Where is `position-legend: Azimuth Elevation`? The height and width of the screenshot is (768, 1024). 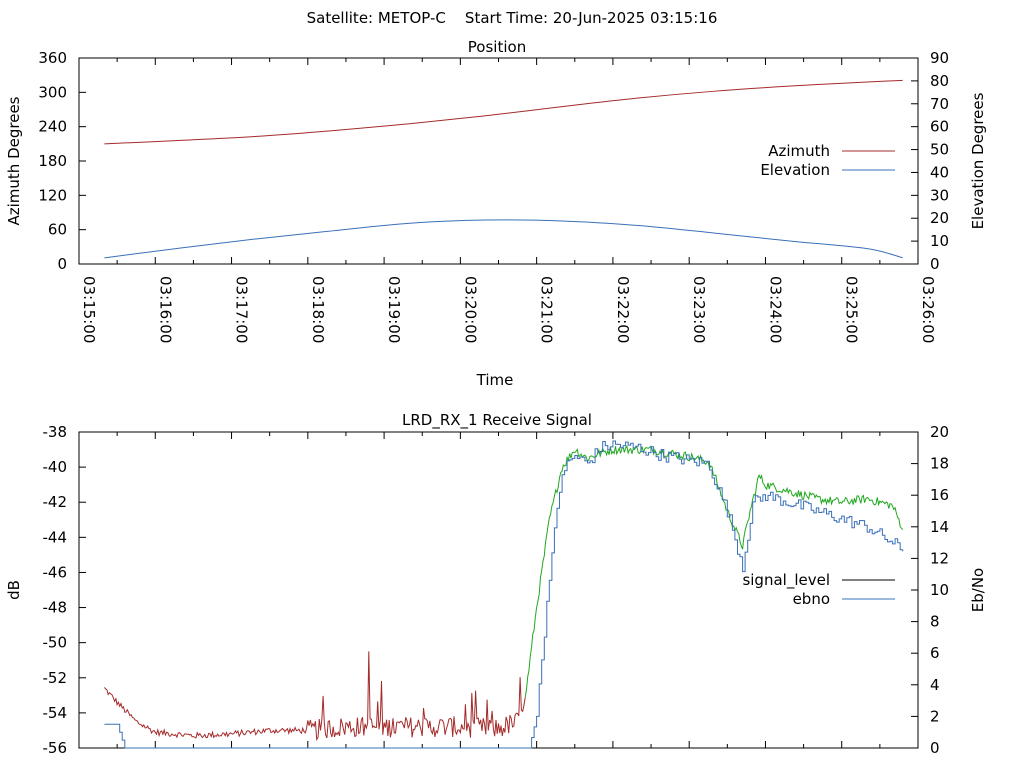
position-legend: Azimuth Elevation is located at coordinates (827, 160).